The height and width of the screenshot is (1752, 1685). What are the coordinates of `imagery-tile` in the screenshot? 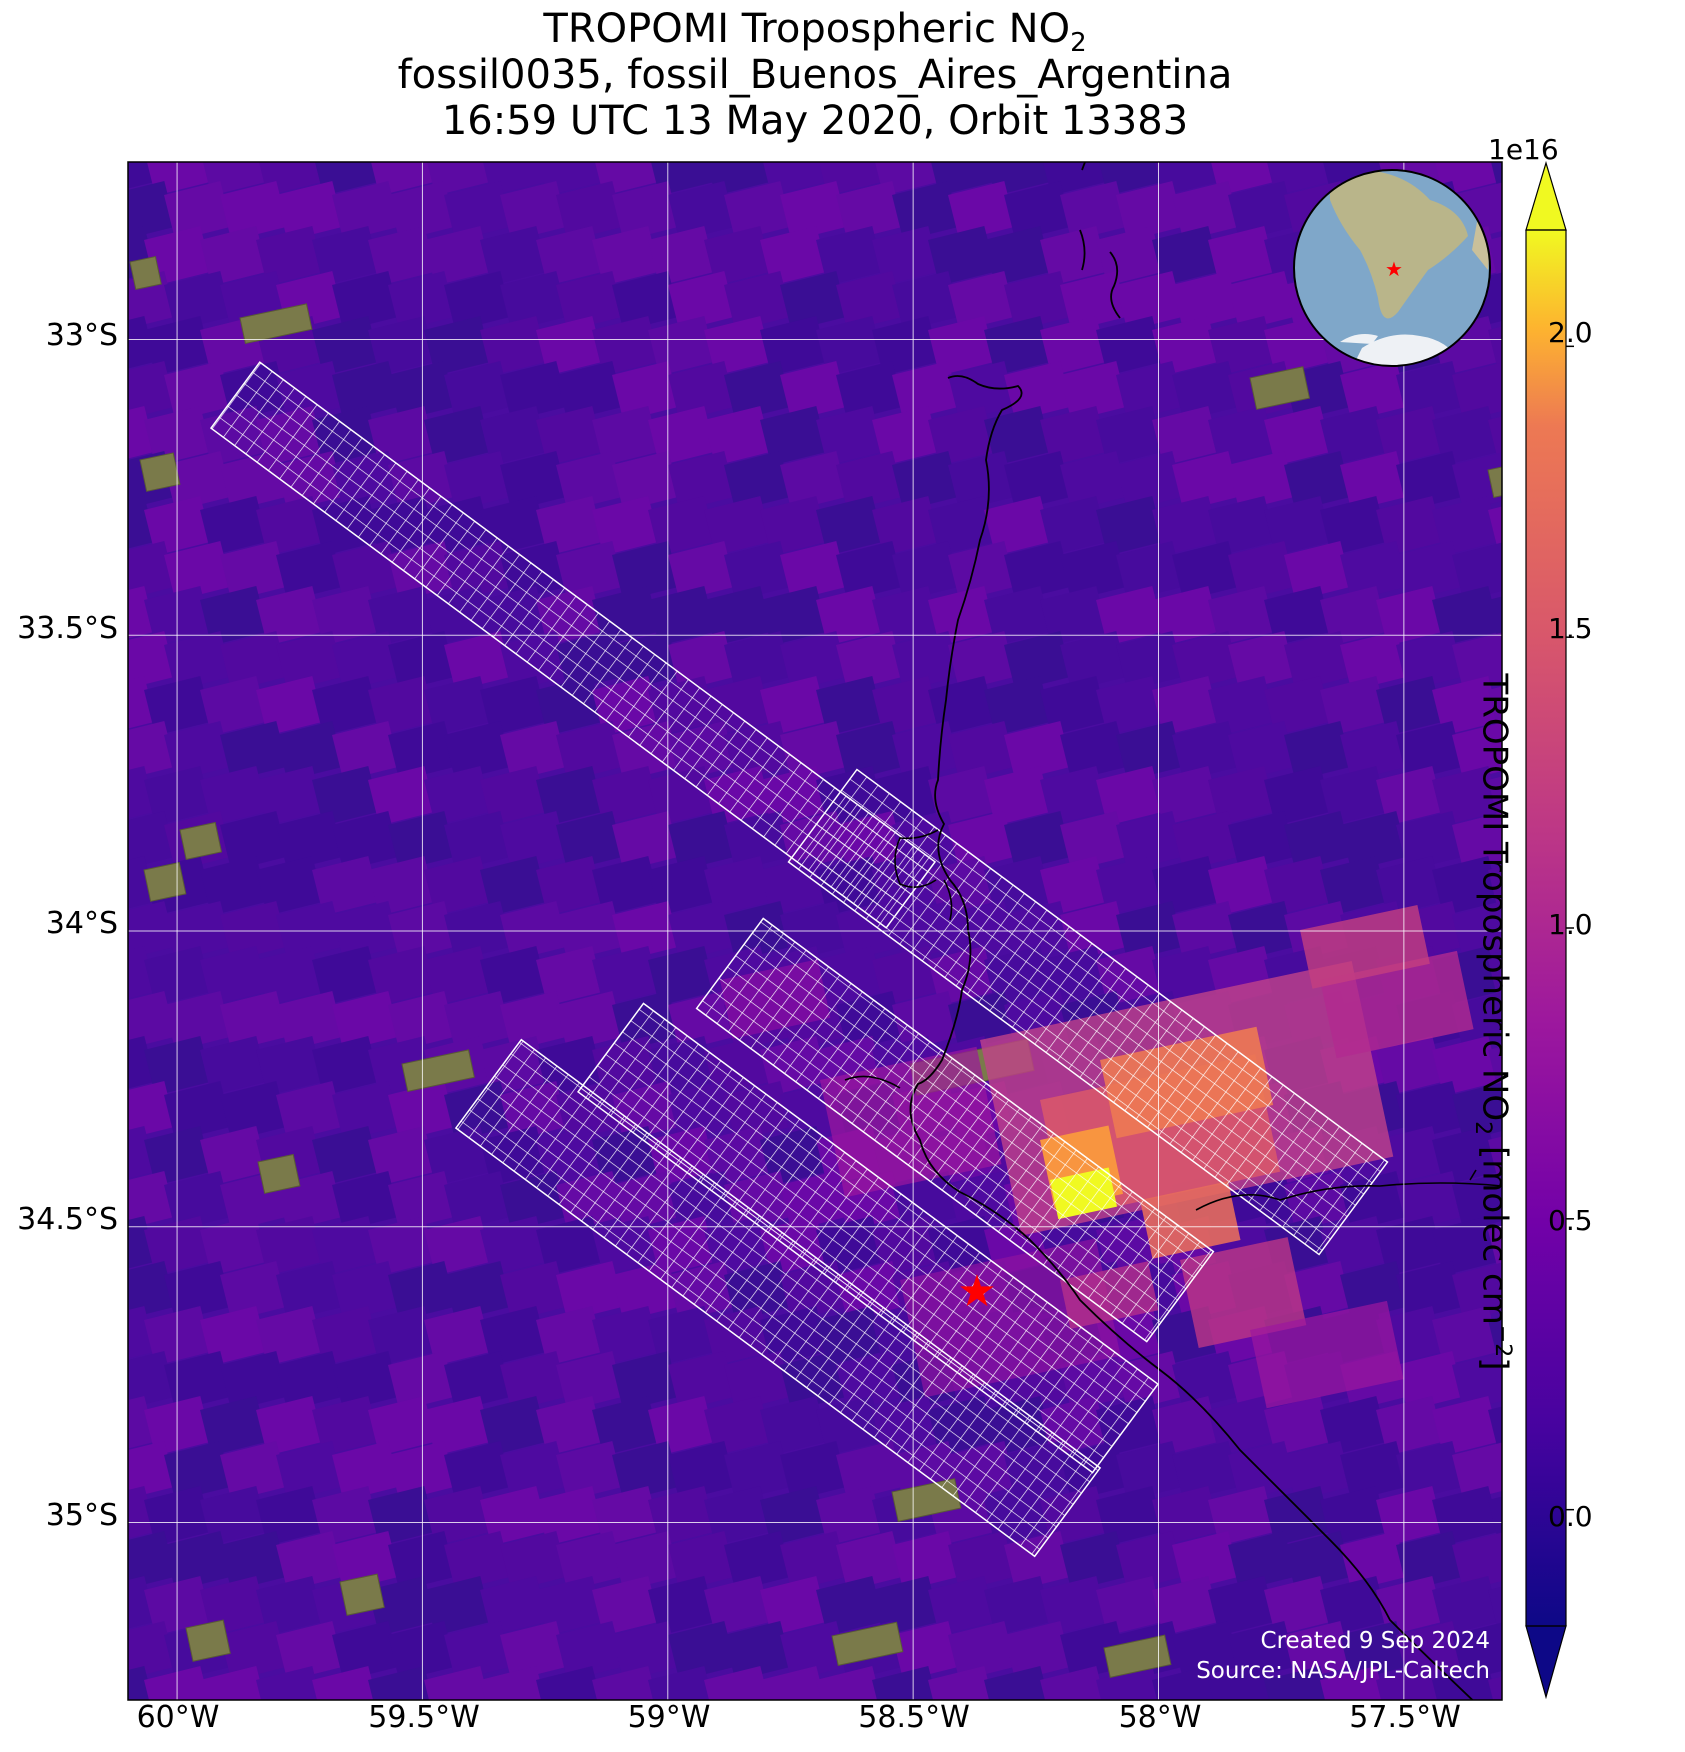 It's located at (160, 472).